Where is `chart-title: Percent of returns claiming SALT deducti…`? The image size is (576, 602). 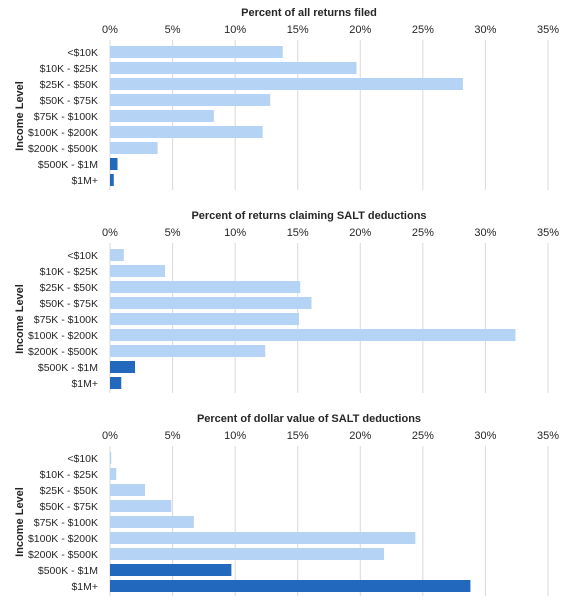
chart-title: Percent of returns claiming SALT deducti… is located at coordinates (308, 216).